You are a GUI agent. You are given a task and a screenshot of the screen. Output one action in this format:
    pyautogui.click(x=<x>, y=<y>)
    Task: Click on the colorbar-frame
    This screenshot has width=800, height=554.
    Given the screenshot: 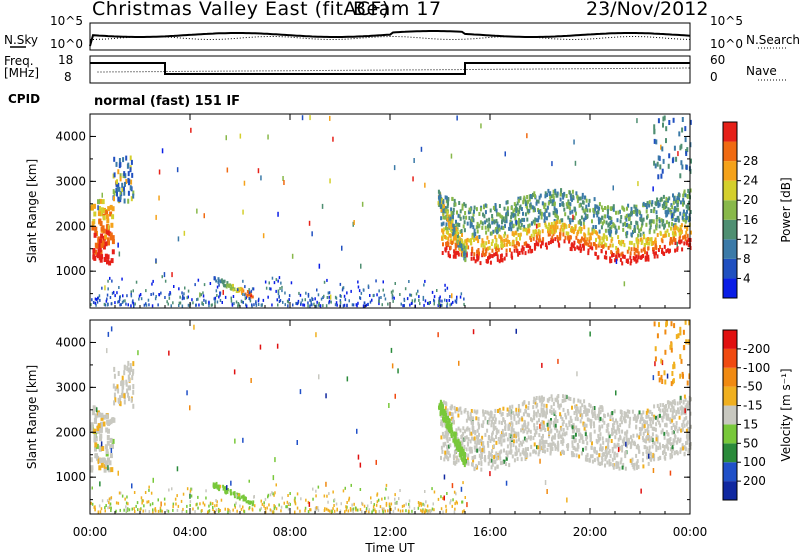 What is the action you would take?
    pyautogui.click(x=730, y=415)
    